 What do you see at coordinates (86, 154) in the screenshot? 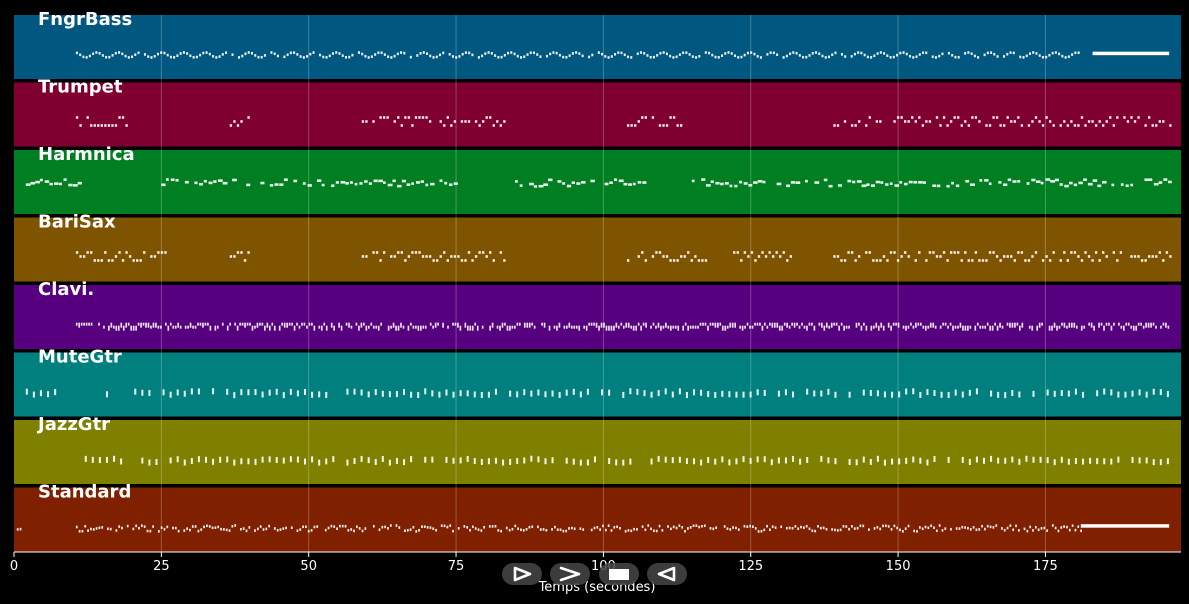
I see `track-label: Harmnica` at bounding box center [86, 154].